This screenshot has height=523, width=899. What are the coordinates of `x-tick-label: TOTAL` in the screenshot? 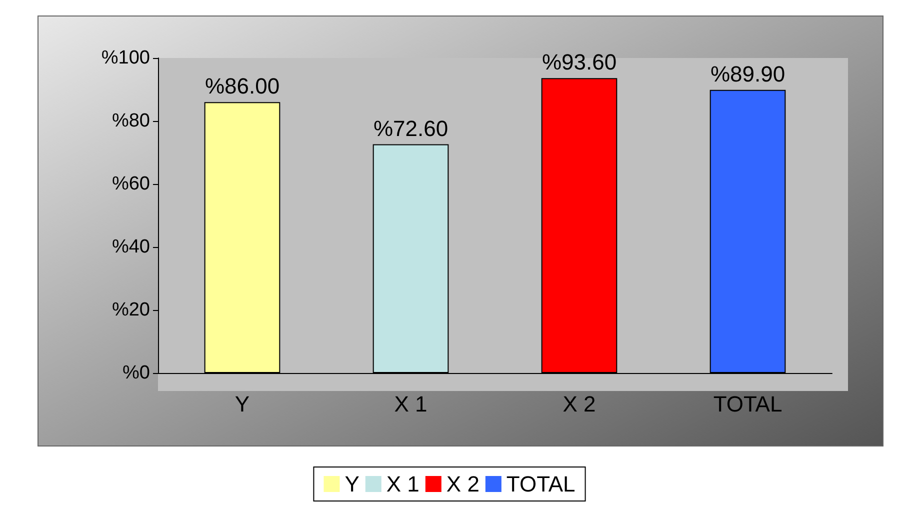 It's located at (747, 404).